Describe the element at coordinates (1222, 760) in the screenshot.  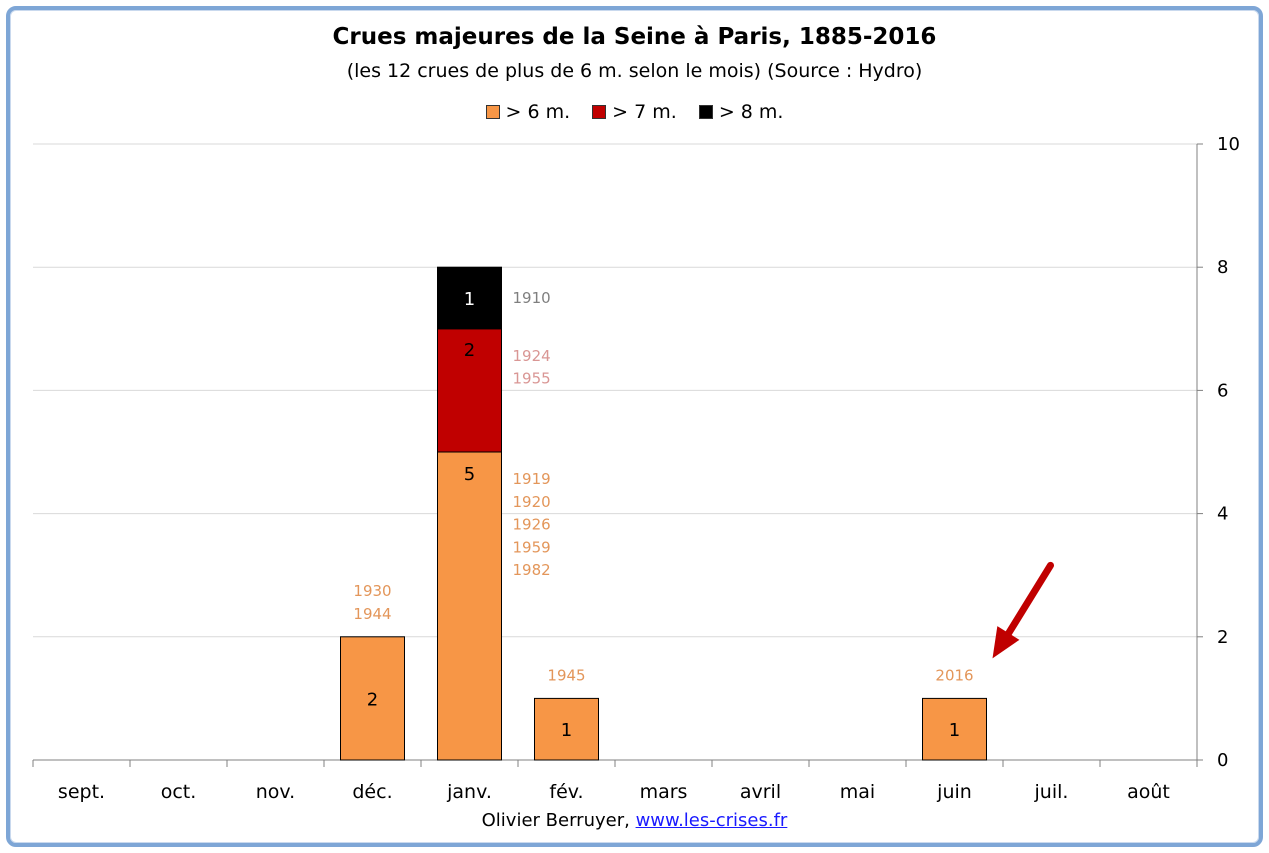
I see `y-tick-label: 0` at that location.